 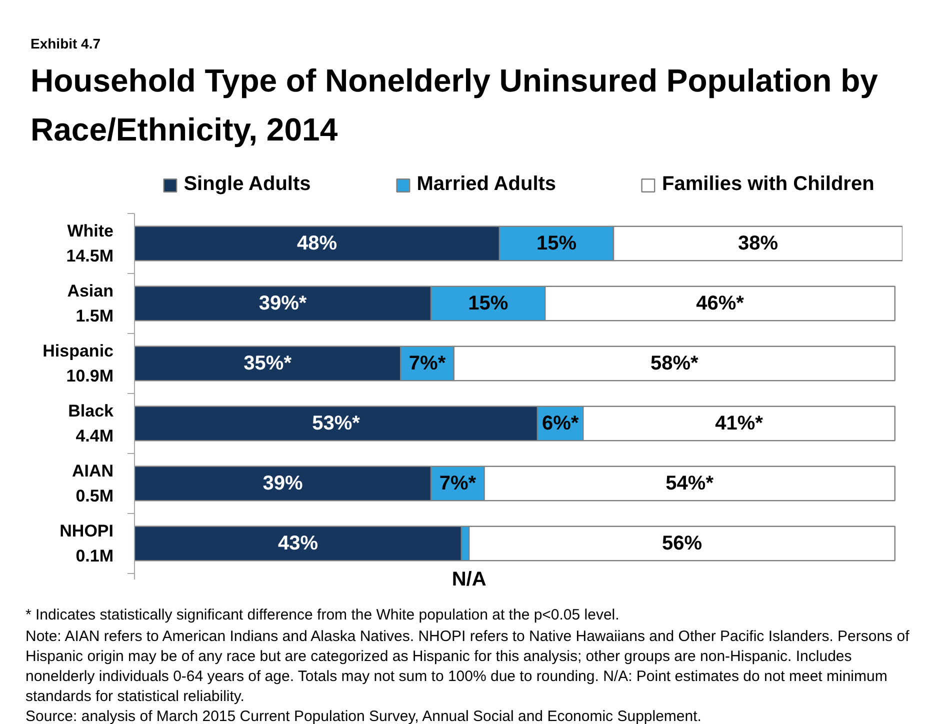 I want to click on source-note: Source: analysis of March 2015 Current Population Survey, Annual Social and Economic Supplement., so click(x=364, y=716).